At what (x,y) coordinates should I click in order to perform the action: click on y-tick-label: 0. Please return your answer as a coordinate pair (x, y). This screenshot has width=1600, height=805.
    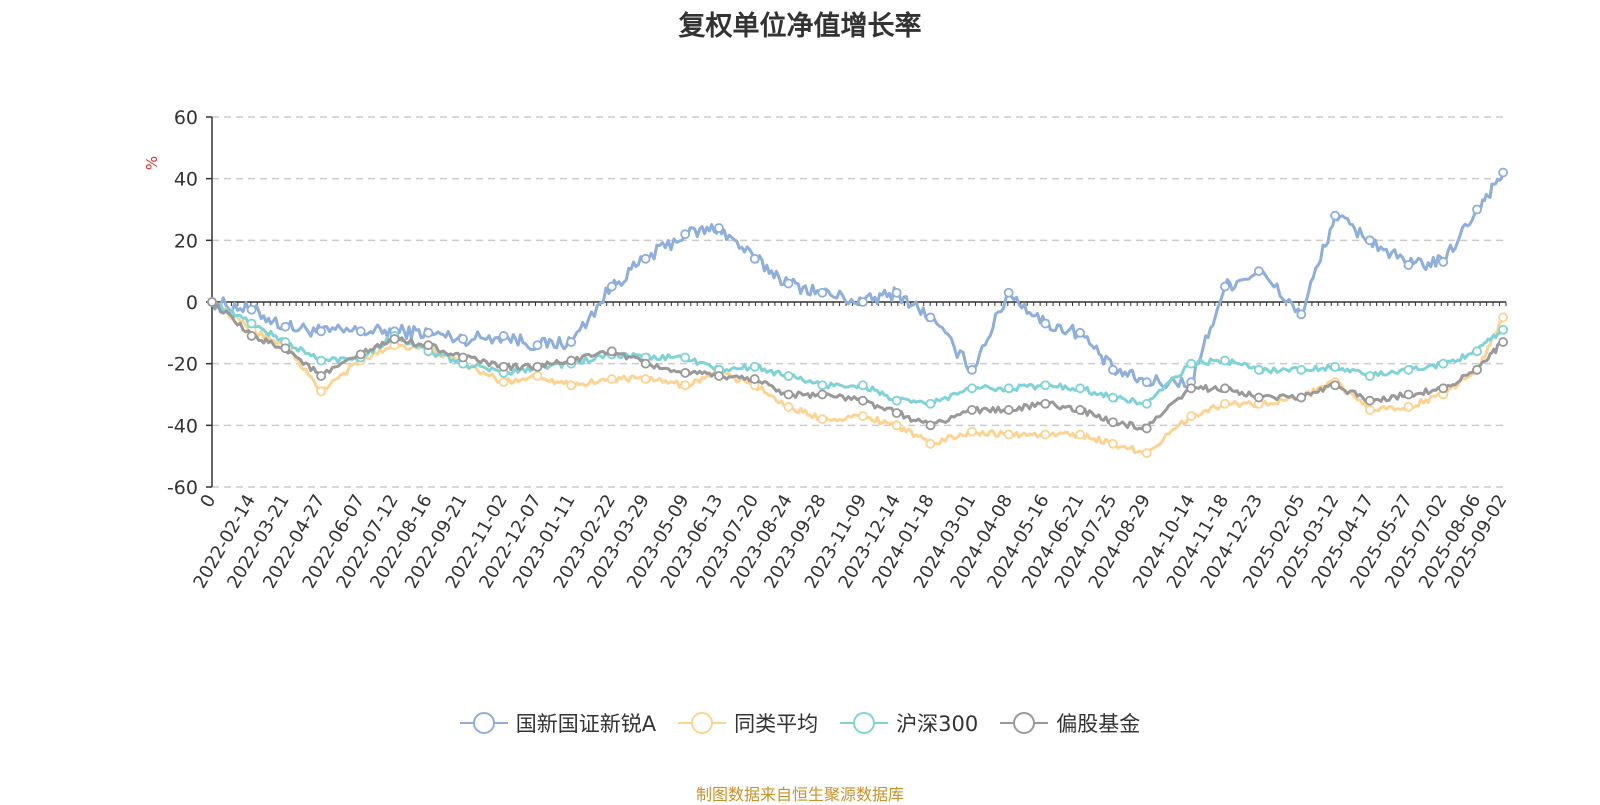
    Looking at the image, I should click on (192, 303).